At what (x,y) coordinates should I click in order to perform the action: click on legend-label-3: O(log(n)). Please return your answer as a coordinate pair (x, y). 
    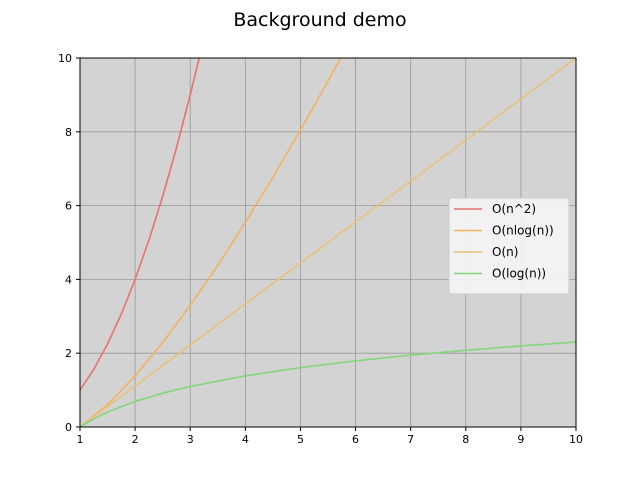
    Looking at the image, I should click on (519, 274).